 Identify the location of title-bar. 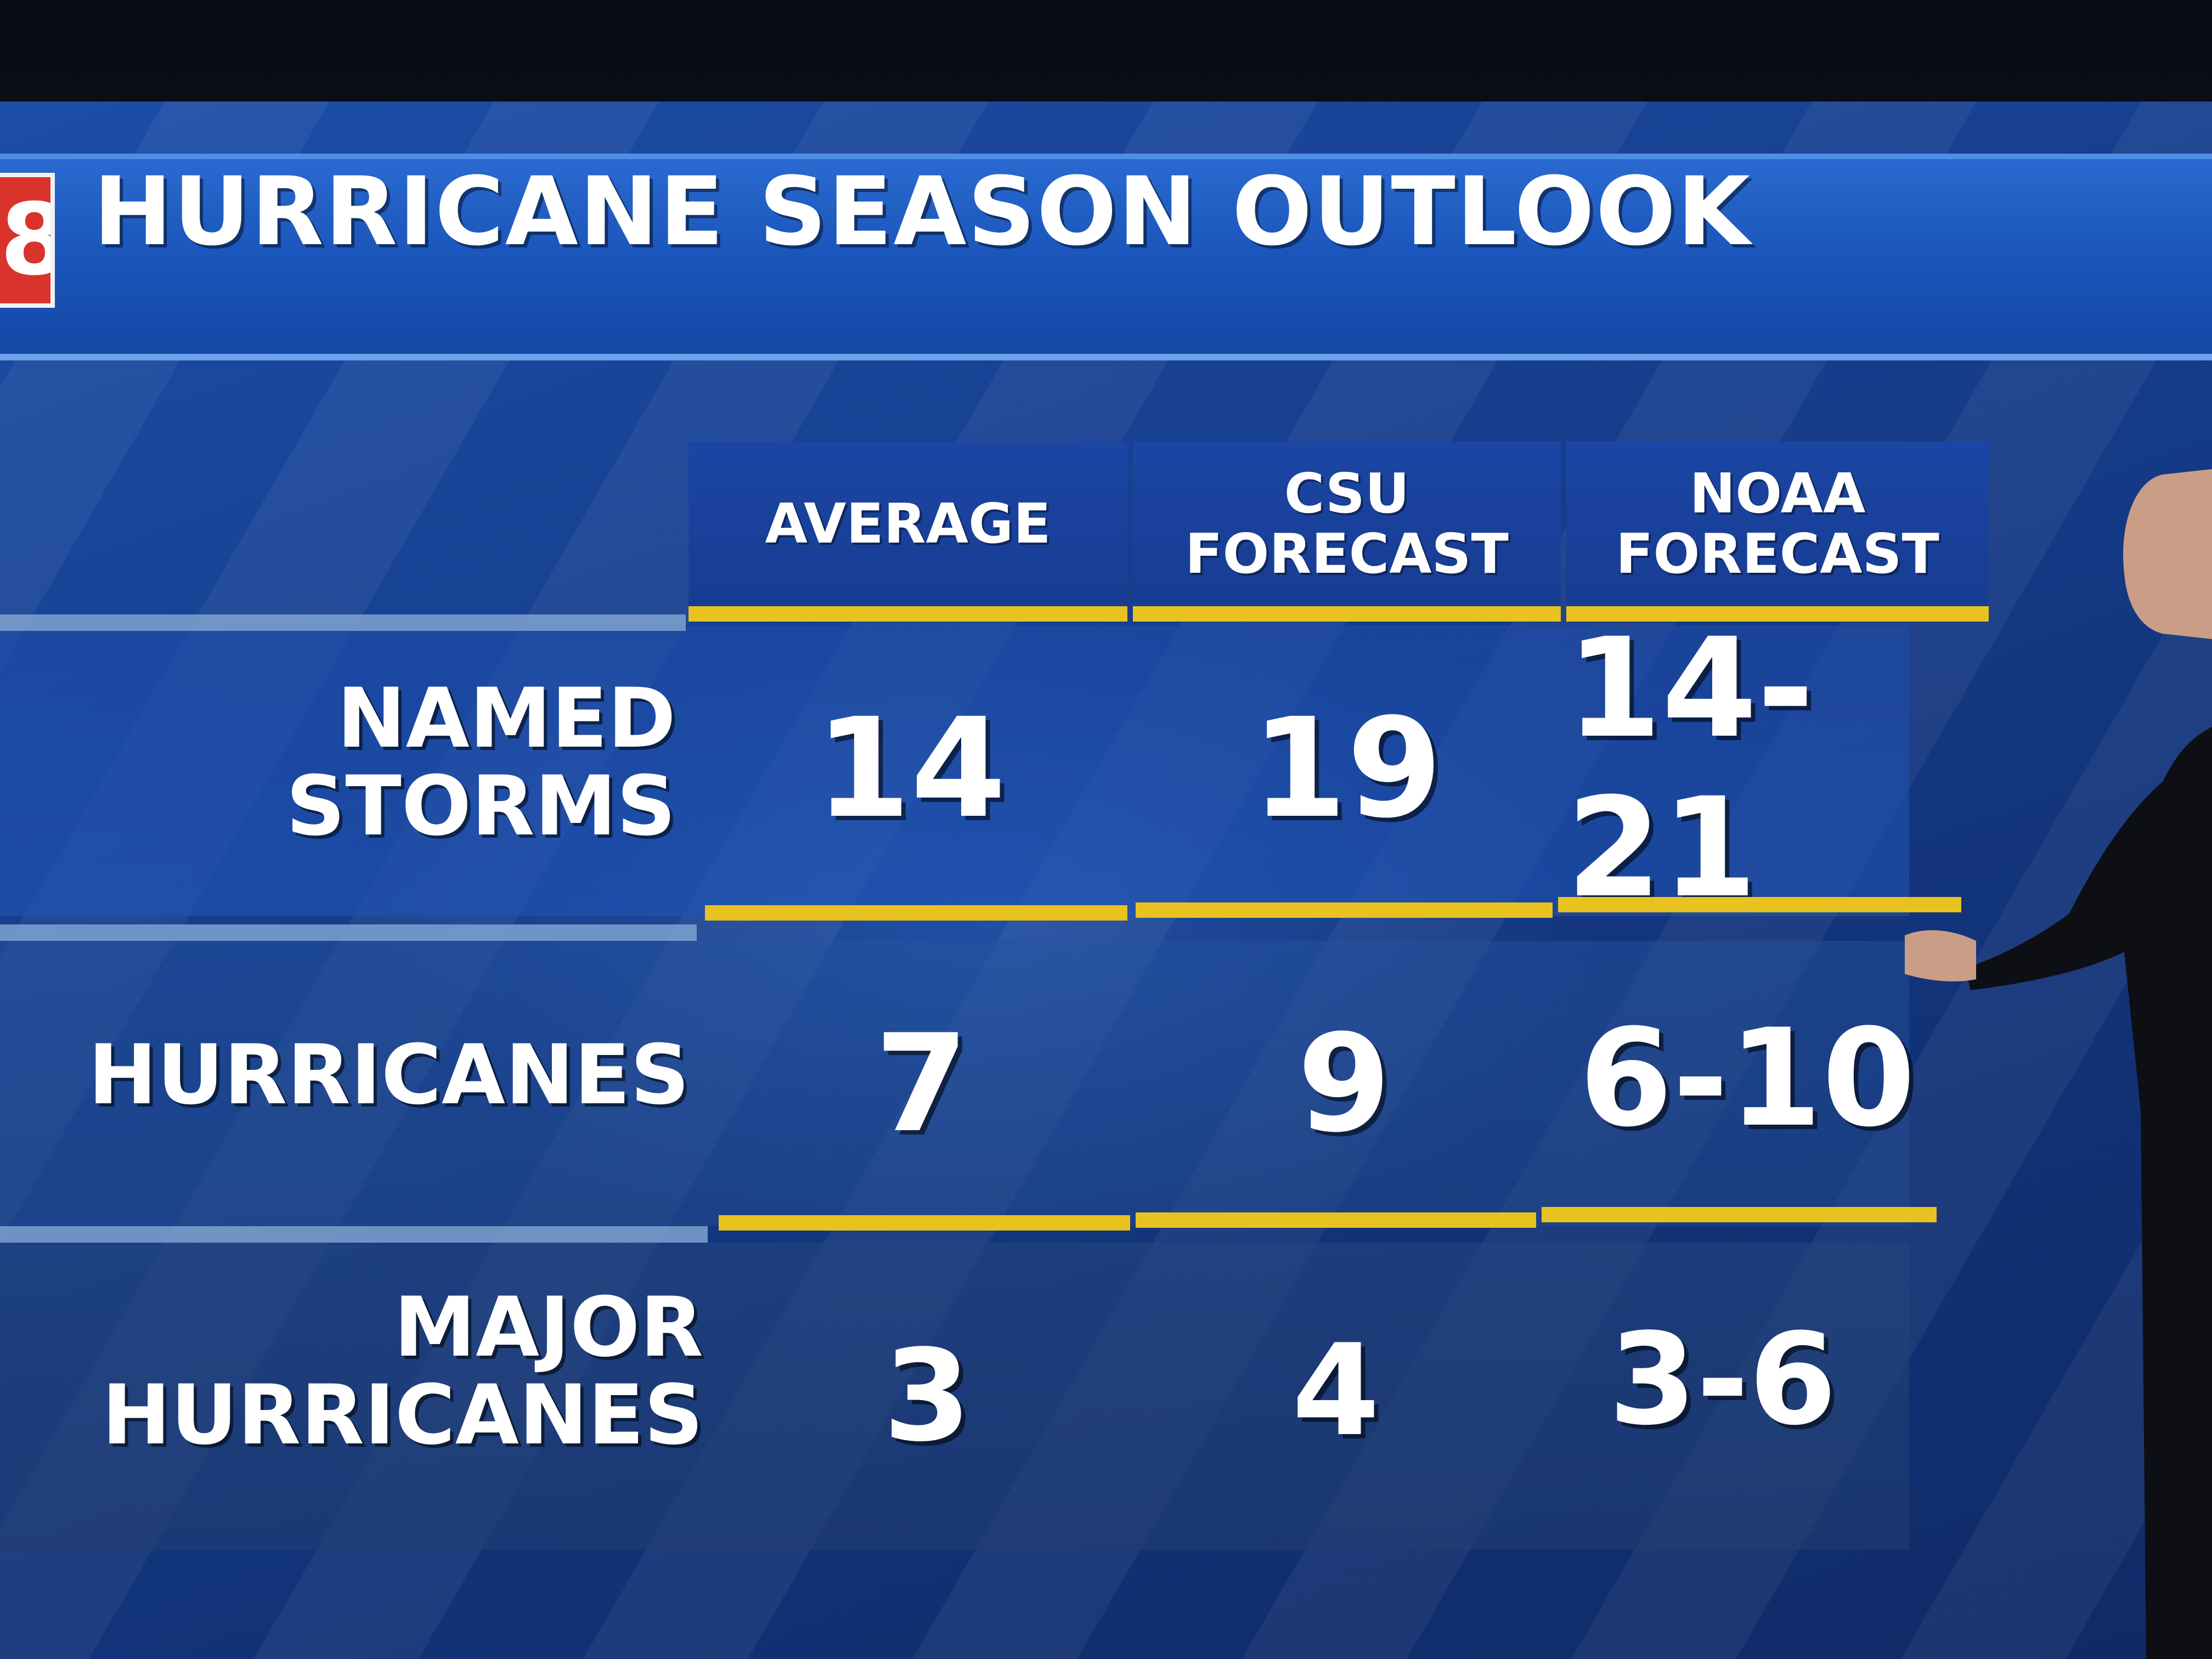
(1106, 257).